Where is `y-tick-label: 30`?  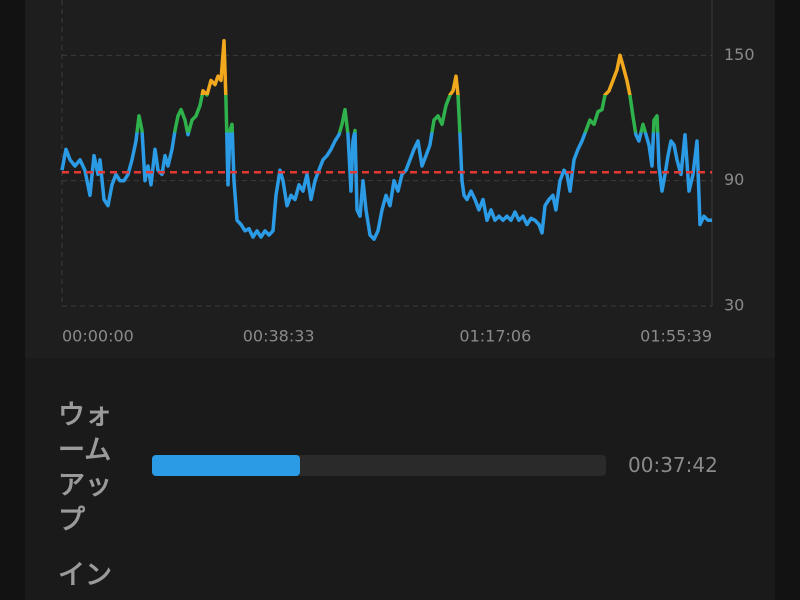
y-tick-label: 30 is located at coordinates (734, 305).